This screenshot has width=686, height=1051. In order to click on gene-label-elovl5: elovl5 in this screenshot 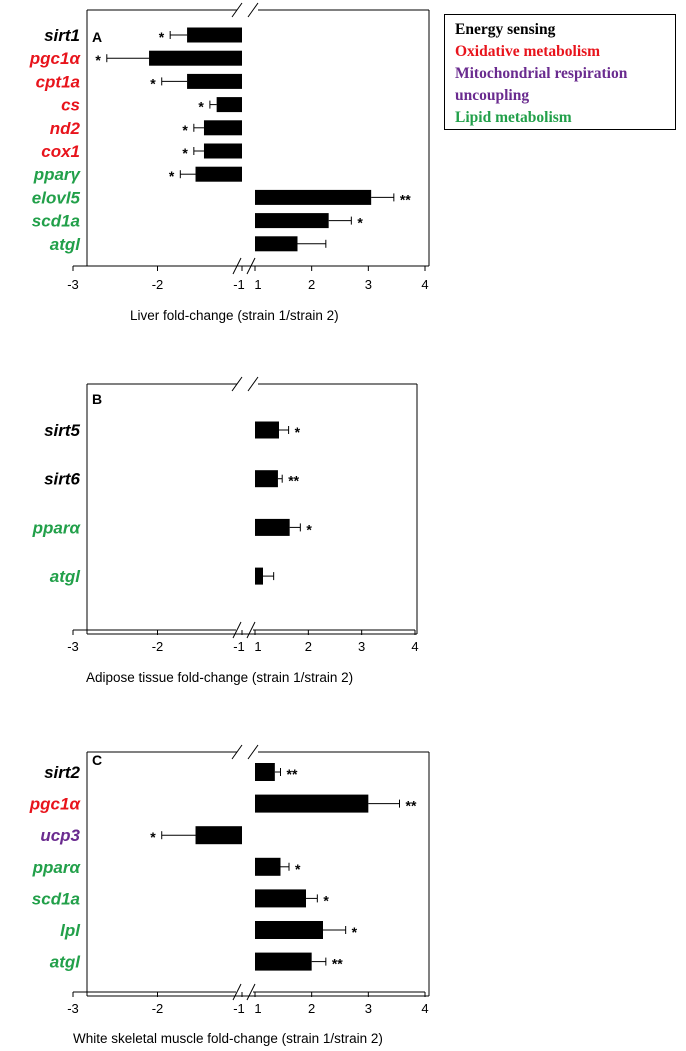, I will do `click(56, 197)`.